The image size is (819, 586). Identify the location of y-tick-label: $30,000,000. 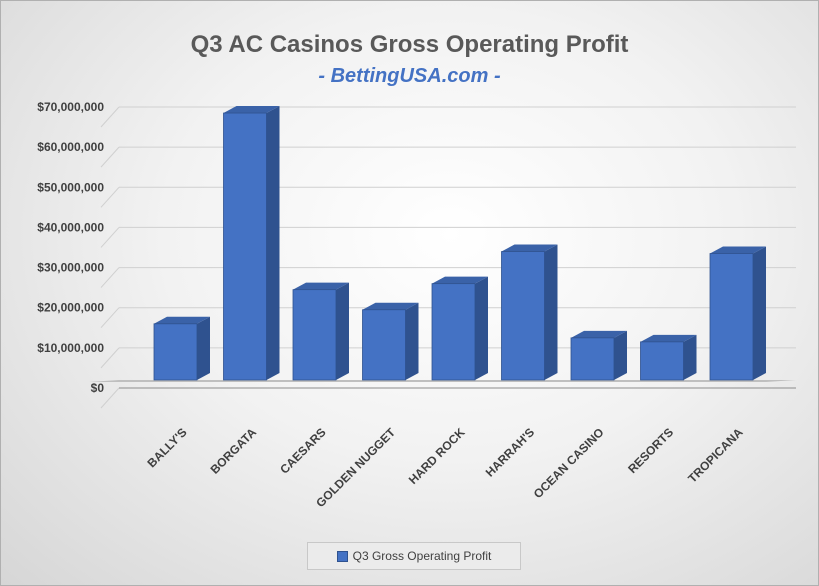
(70, 268).